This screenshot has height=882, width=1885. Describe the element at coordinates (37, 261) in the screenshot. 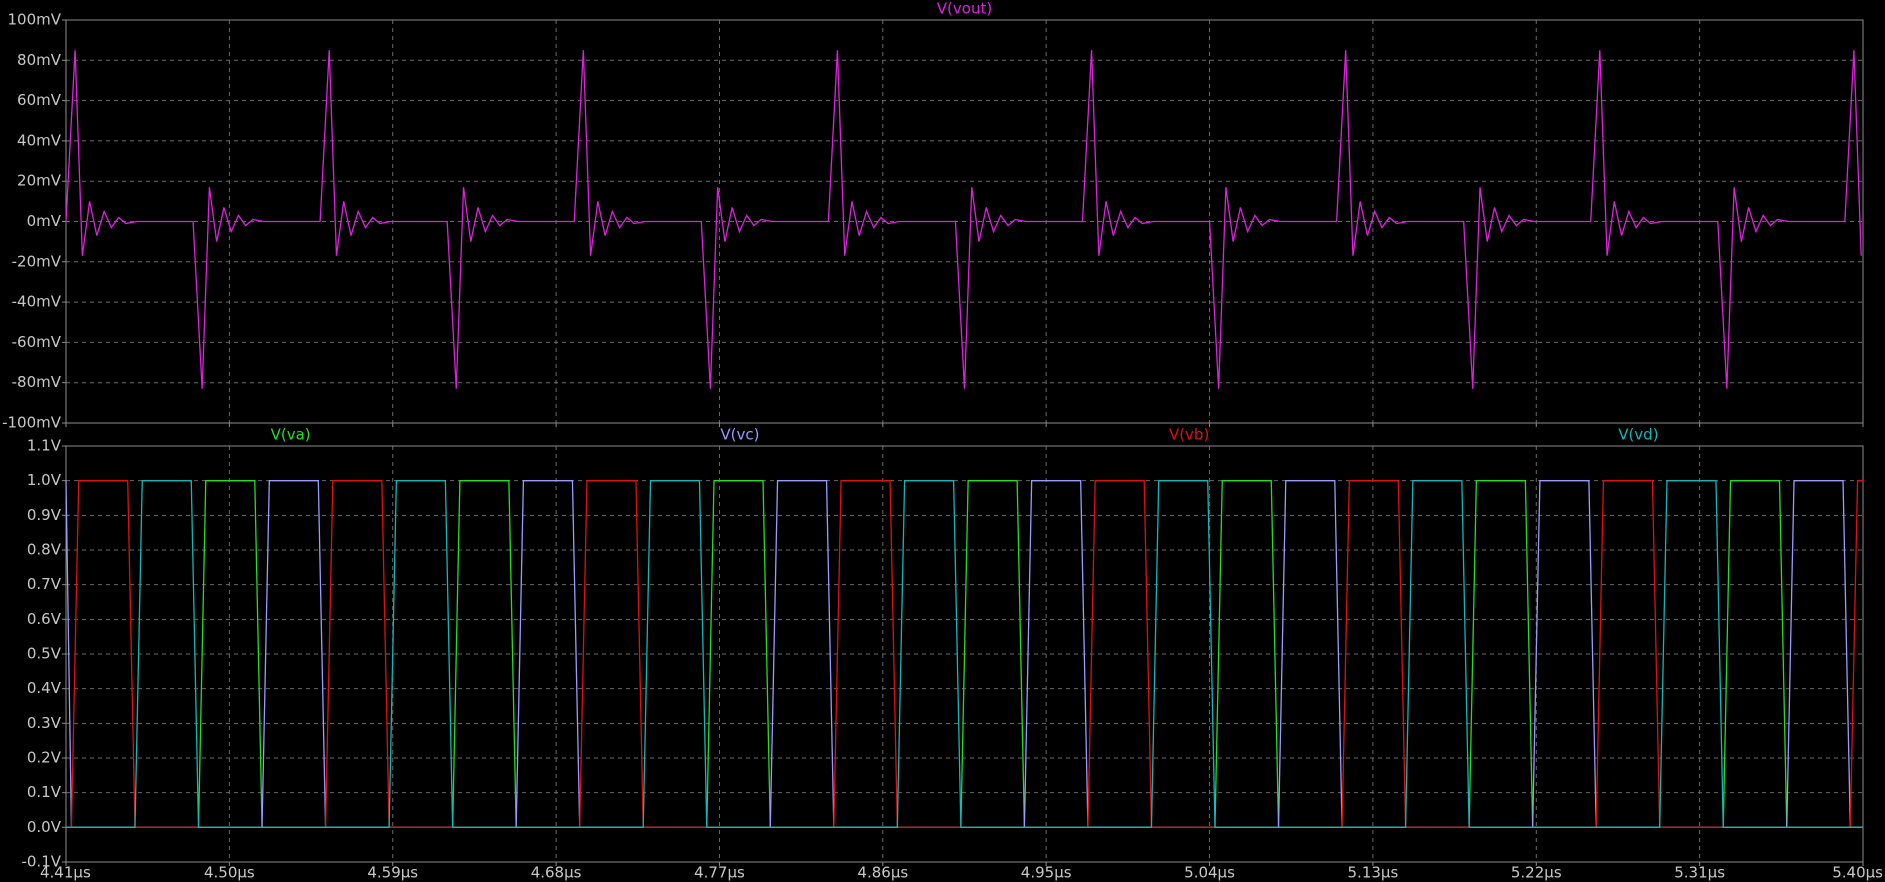

I see `y-tick-label: -20mV` at that location.